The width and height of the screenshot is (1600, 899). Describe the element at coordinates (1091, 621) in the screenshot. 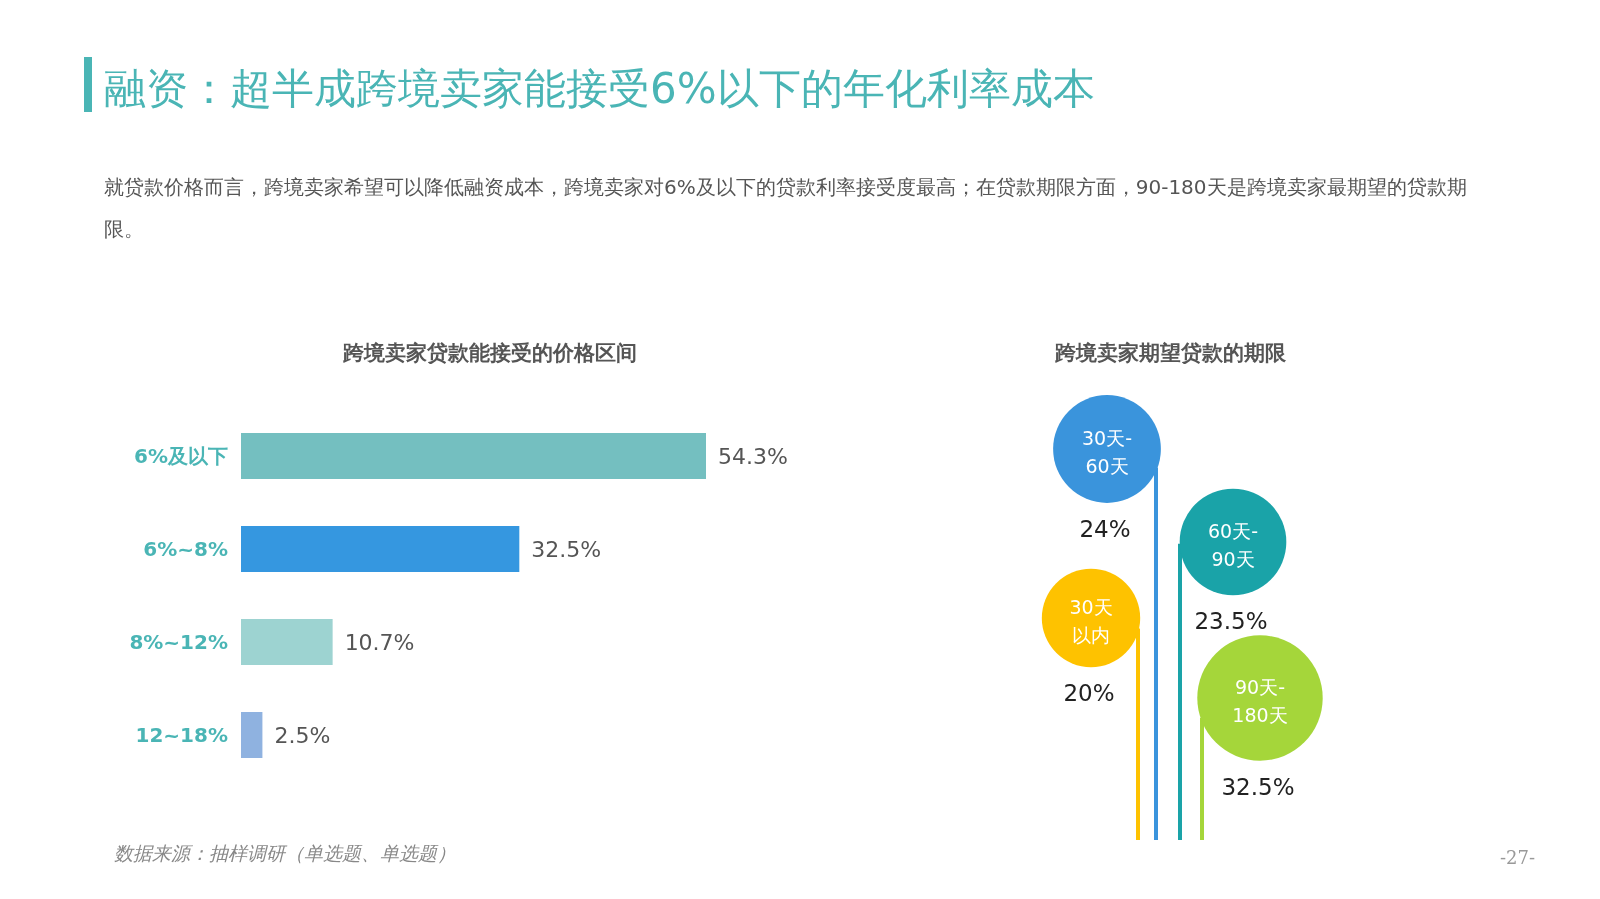

I see `category-label: 30天以内` at that location.